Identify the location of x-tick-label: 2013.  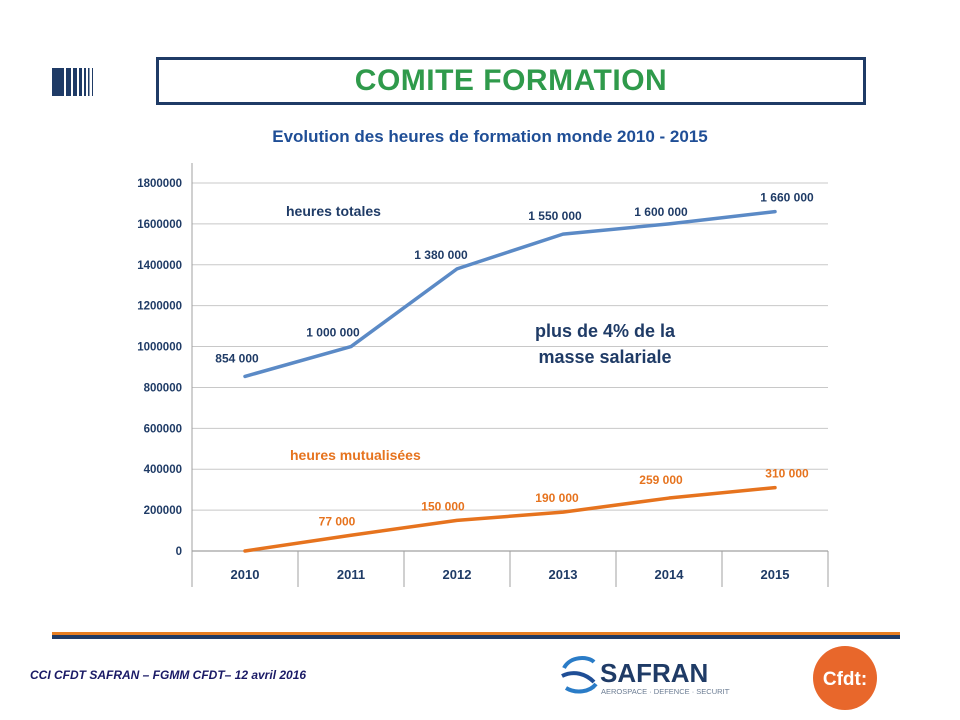
(563, 574).